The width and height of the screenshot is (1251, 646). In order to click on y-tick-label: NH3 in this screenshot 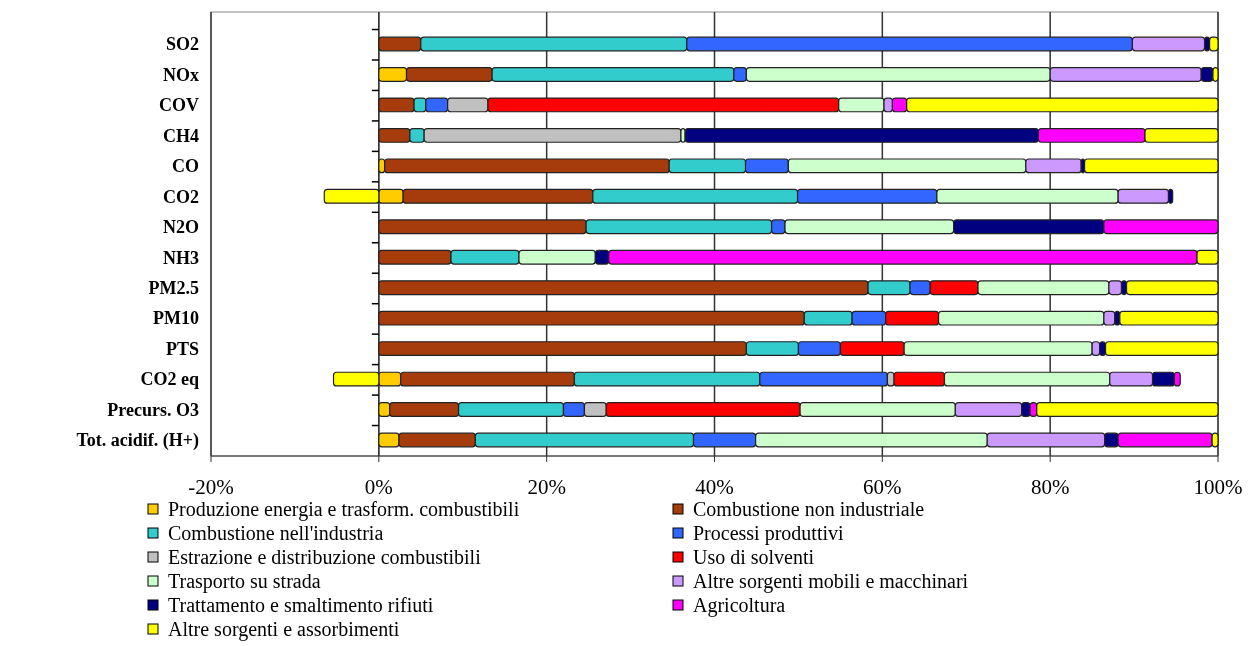, I will do `click(181, 257)`.